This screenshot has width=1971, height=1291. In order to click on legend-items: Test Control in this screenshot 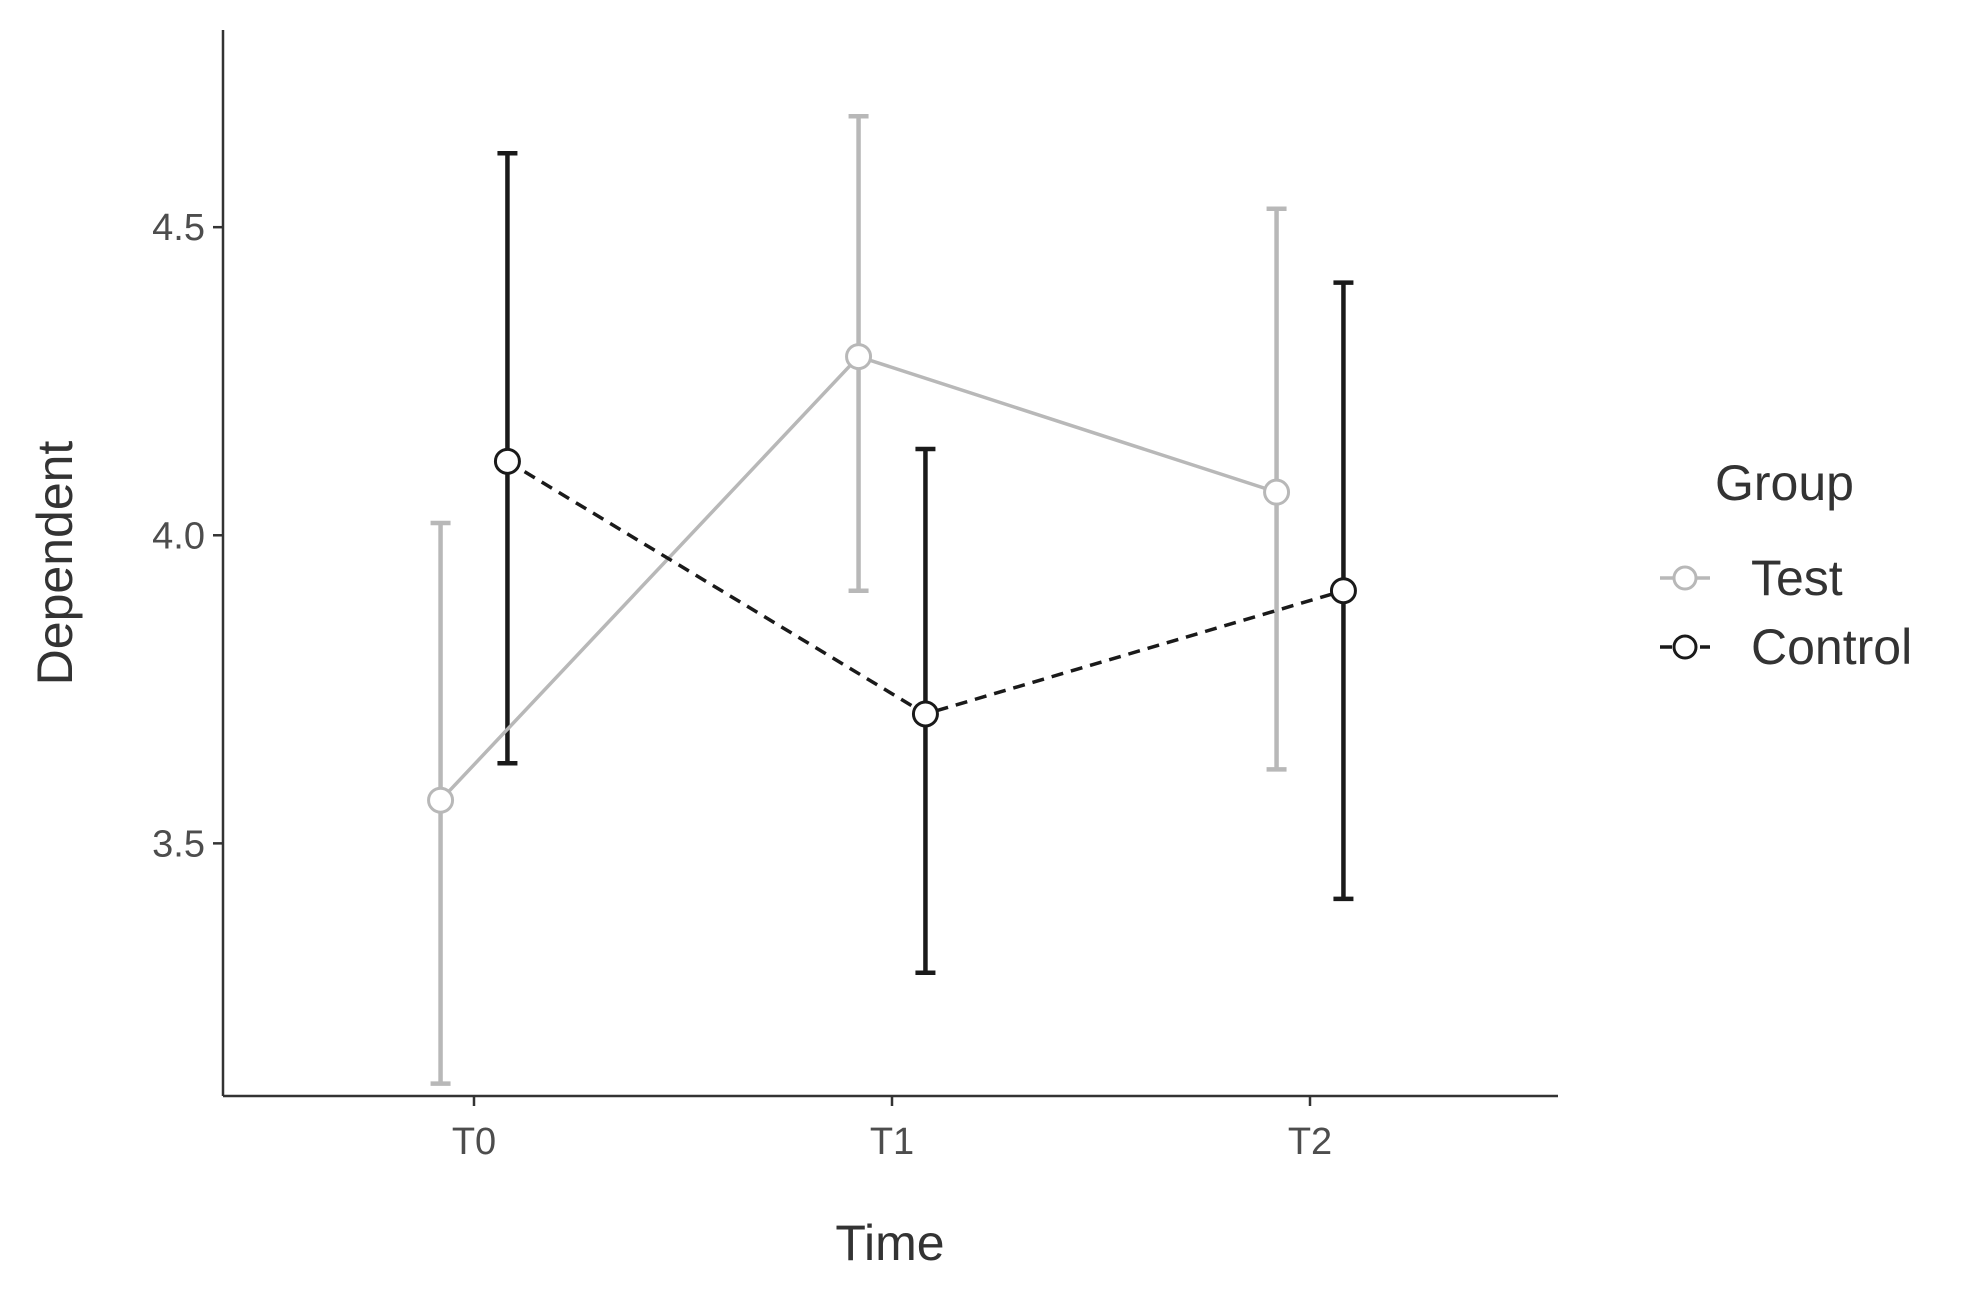, I will do `click(1786, 612)`.